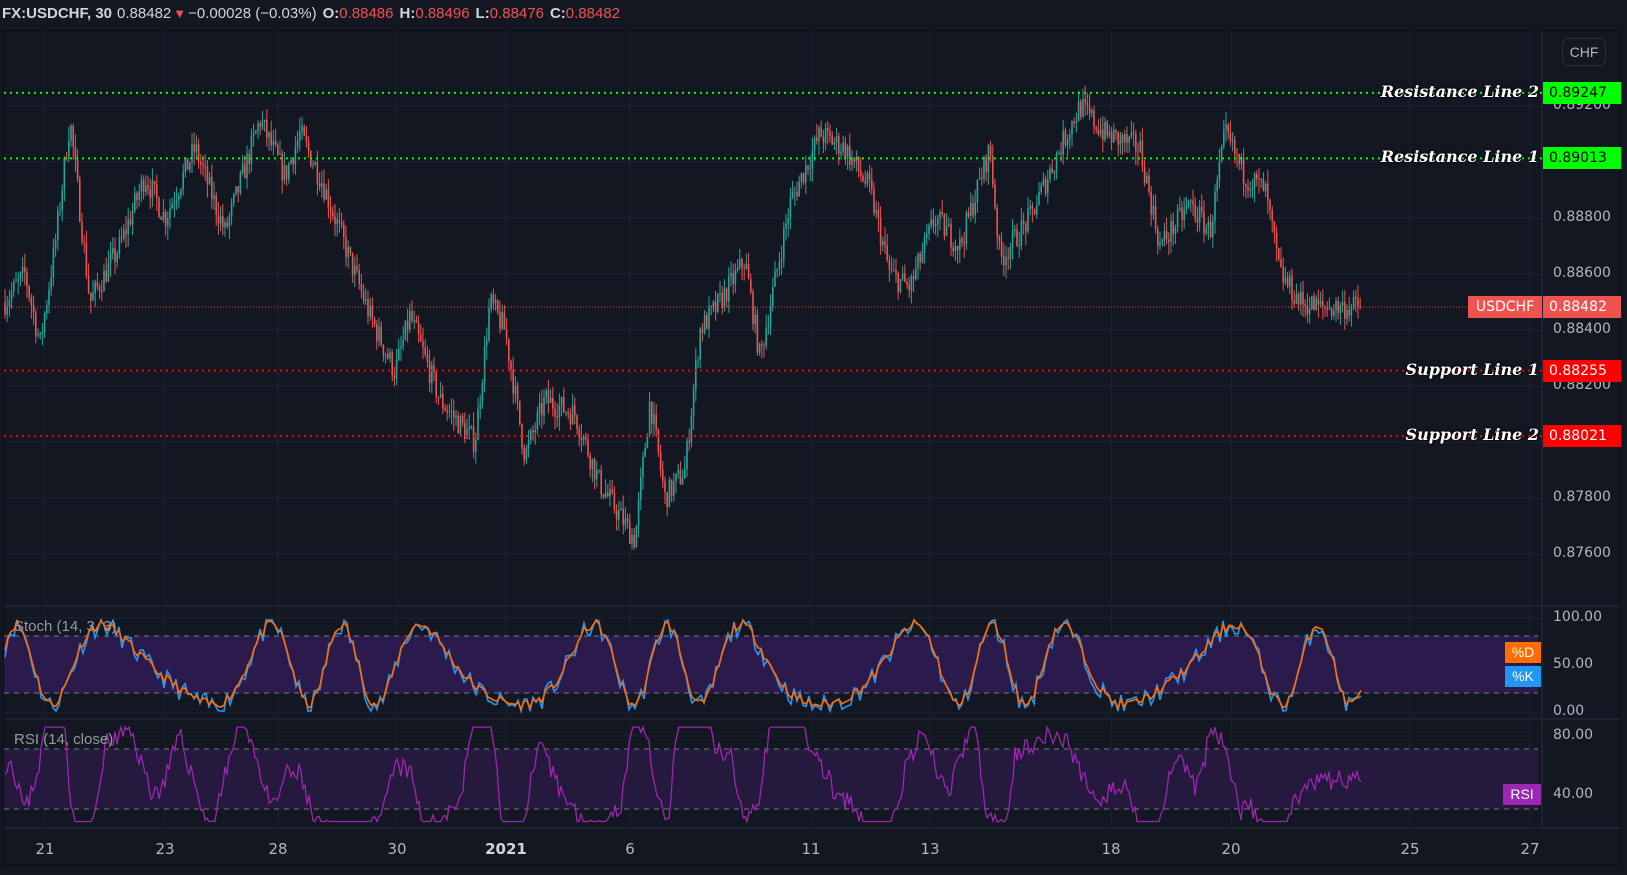 The height and width of the screenshot is (875, 1627). I want to click on time-tick: 27, so click(1530, 849).